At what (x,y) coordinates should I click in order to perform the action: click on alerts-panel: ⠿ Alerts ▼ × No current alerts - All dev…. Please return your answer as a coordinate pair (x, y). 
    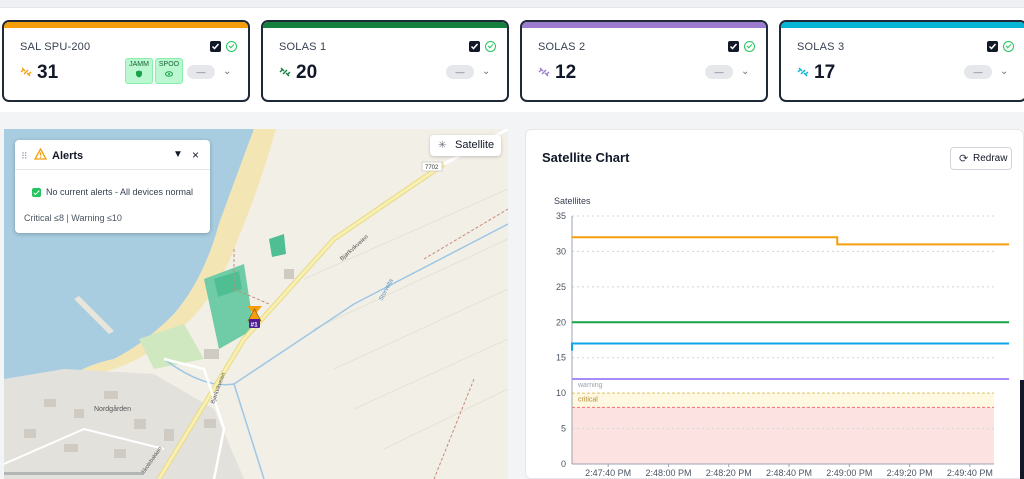
    Looking at the image, I should click on (112, 186).